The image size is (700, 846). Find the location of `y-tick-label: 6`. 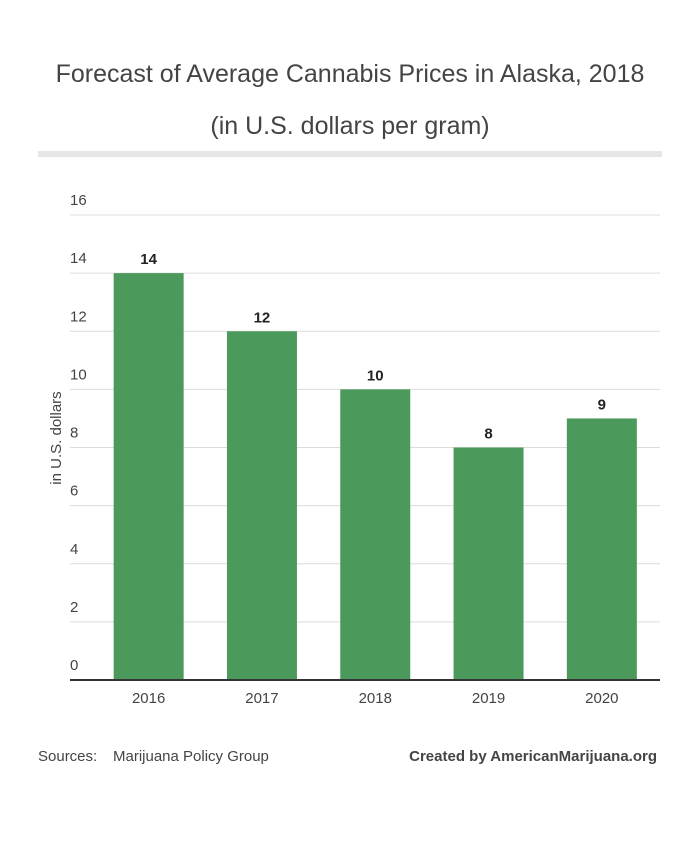

y-tick-label: 6 is located at coordinates (74, 491).